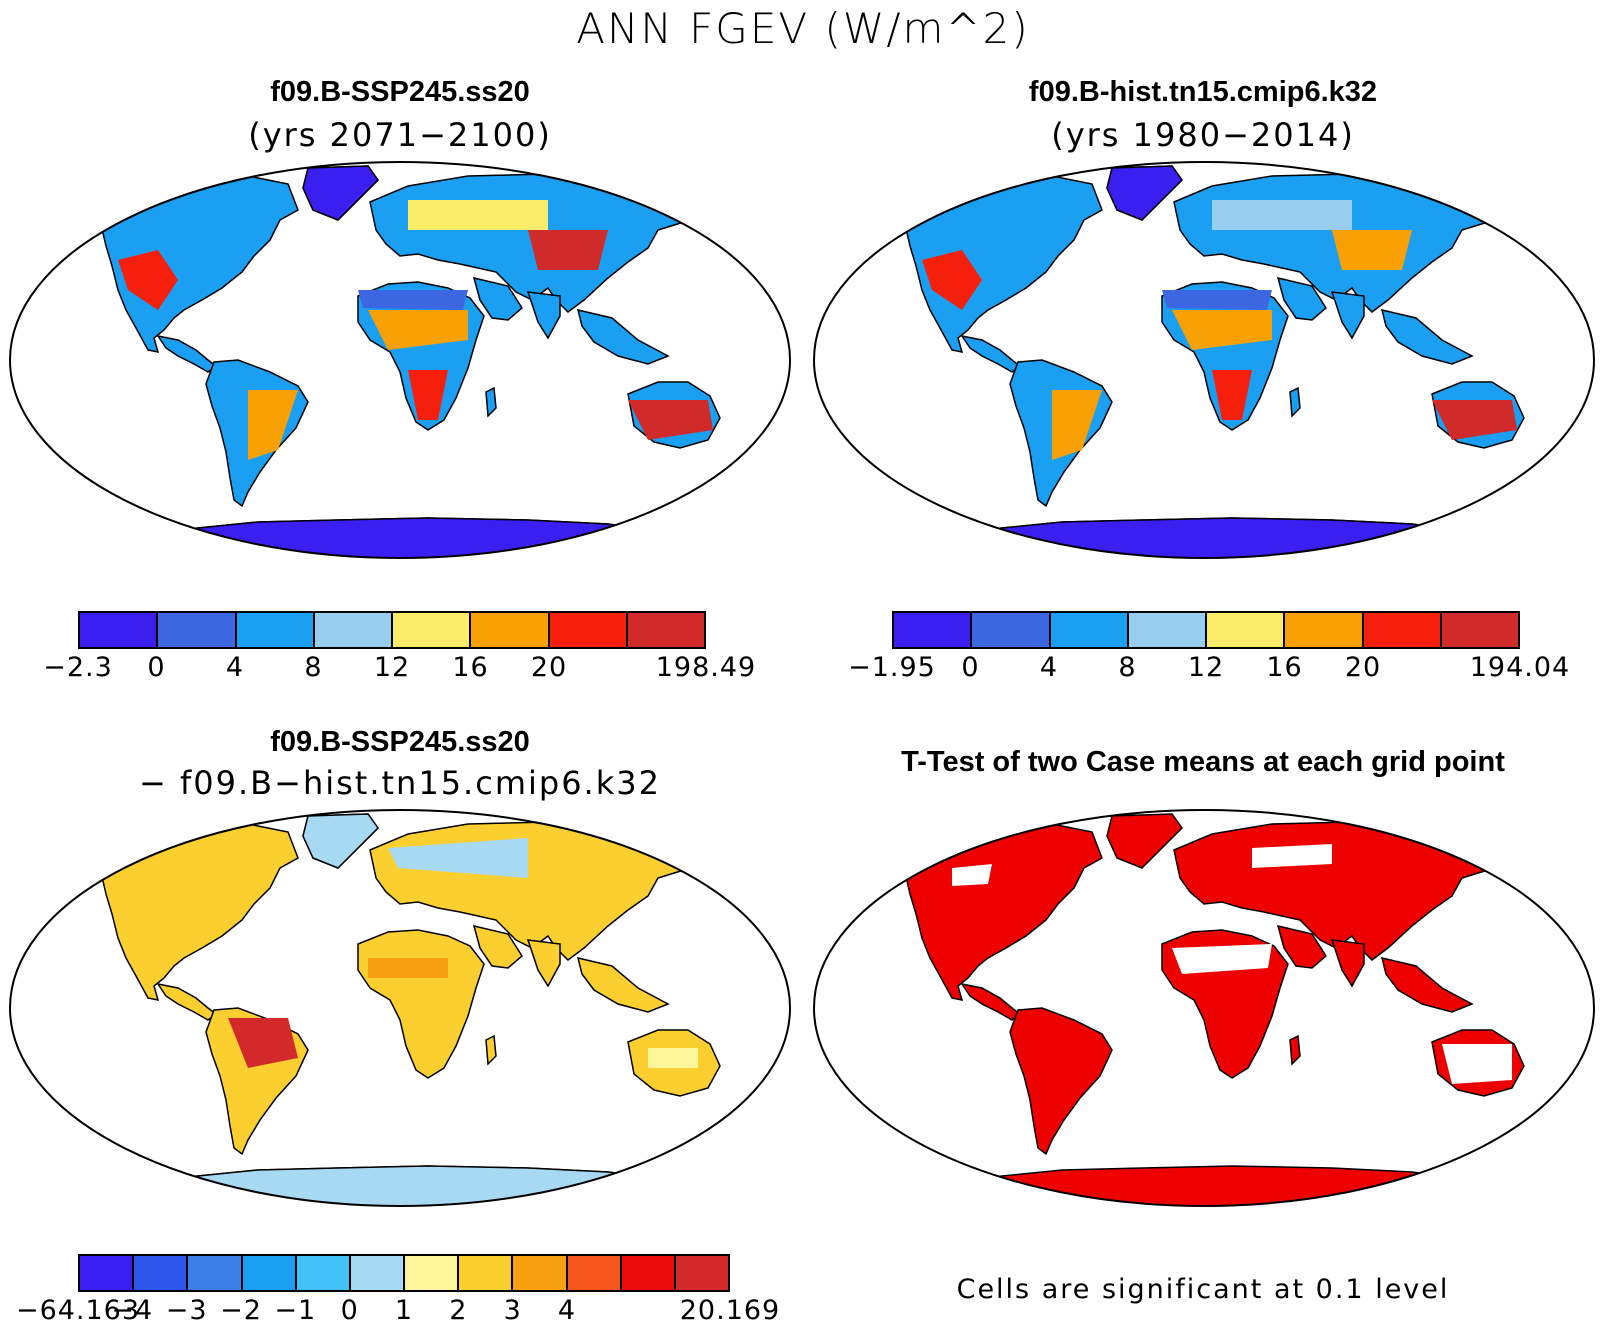 This screenshot has width=1606, height=1327. Describe the element at coordinates (1203, 92) in the screenshot. I see `panel2-title: f09.B-hist.tn15.cmip6.k32` at that location.